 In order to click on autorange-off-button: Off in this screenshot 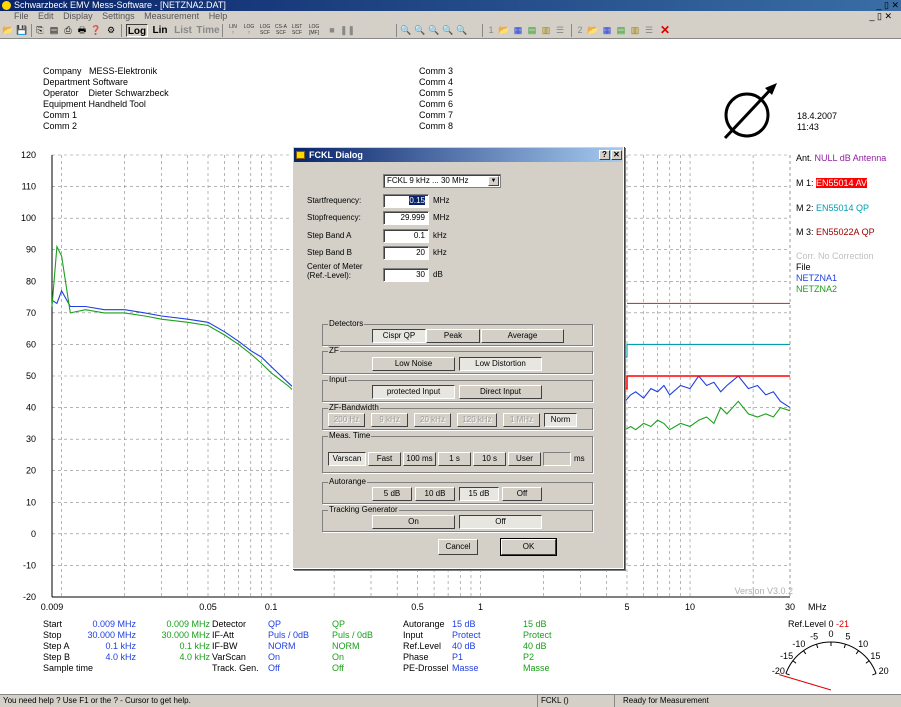, I will do `click(522, 494)`.